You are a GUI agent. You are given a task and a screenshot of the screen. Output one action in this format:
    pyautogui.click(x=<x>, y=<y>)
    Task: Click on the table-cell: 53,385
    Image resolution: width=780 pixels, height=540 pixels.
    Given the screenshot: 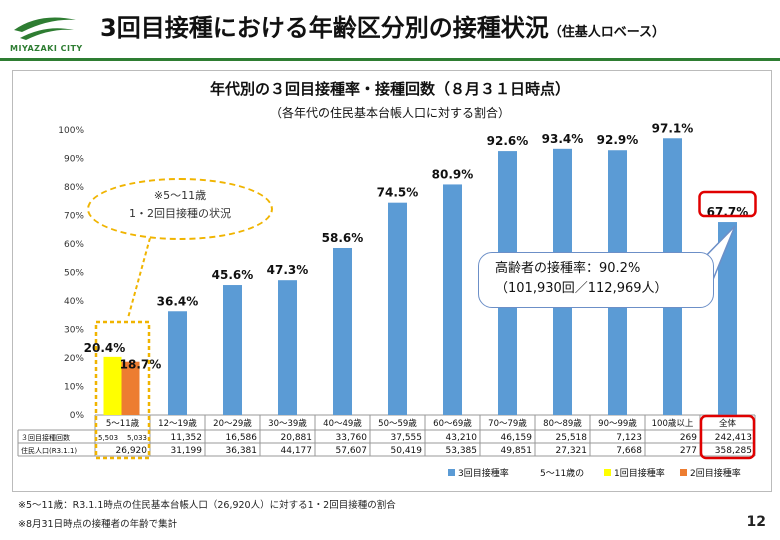 What is the action you would take?
    pyautogui.click(x=462, y=451)
    